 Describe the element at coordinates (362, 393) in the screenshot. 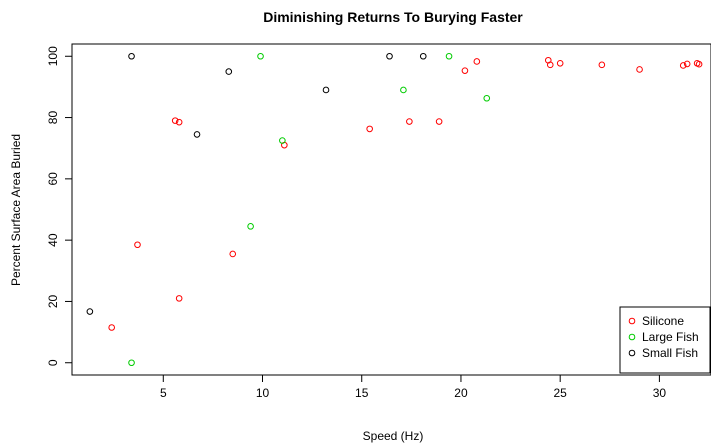

I see `x-tick-label: 15` at that location.